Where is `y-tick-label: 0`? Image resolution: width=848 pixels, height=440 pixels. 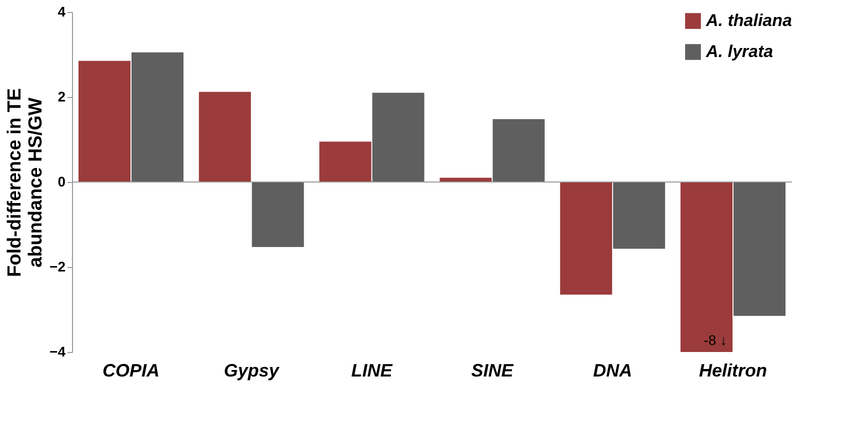 y-tick-label: 0 is located at coordinates (62, 182).